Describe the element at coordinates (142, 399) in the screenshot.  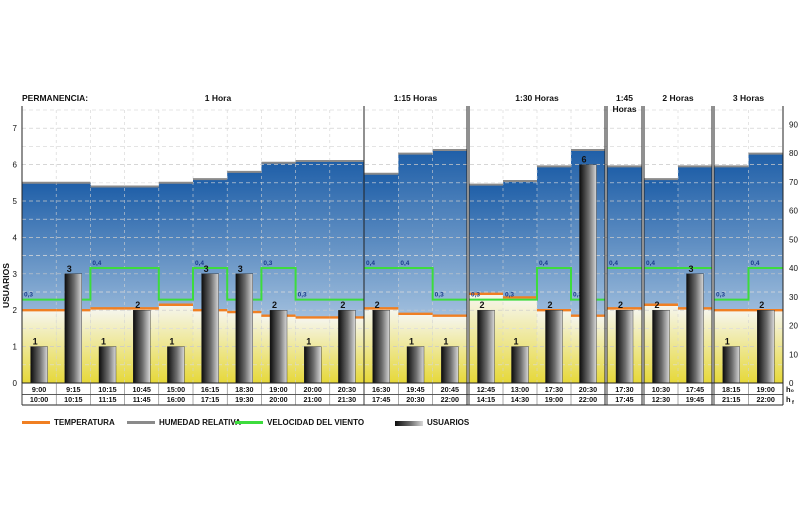
I see `end-time: 11:45` at that location.